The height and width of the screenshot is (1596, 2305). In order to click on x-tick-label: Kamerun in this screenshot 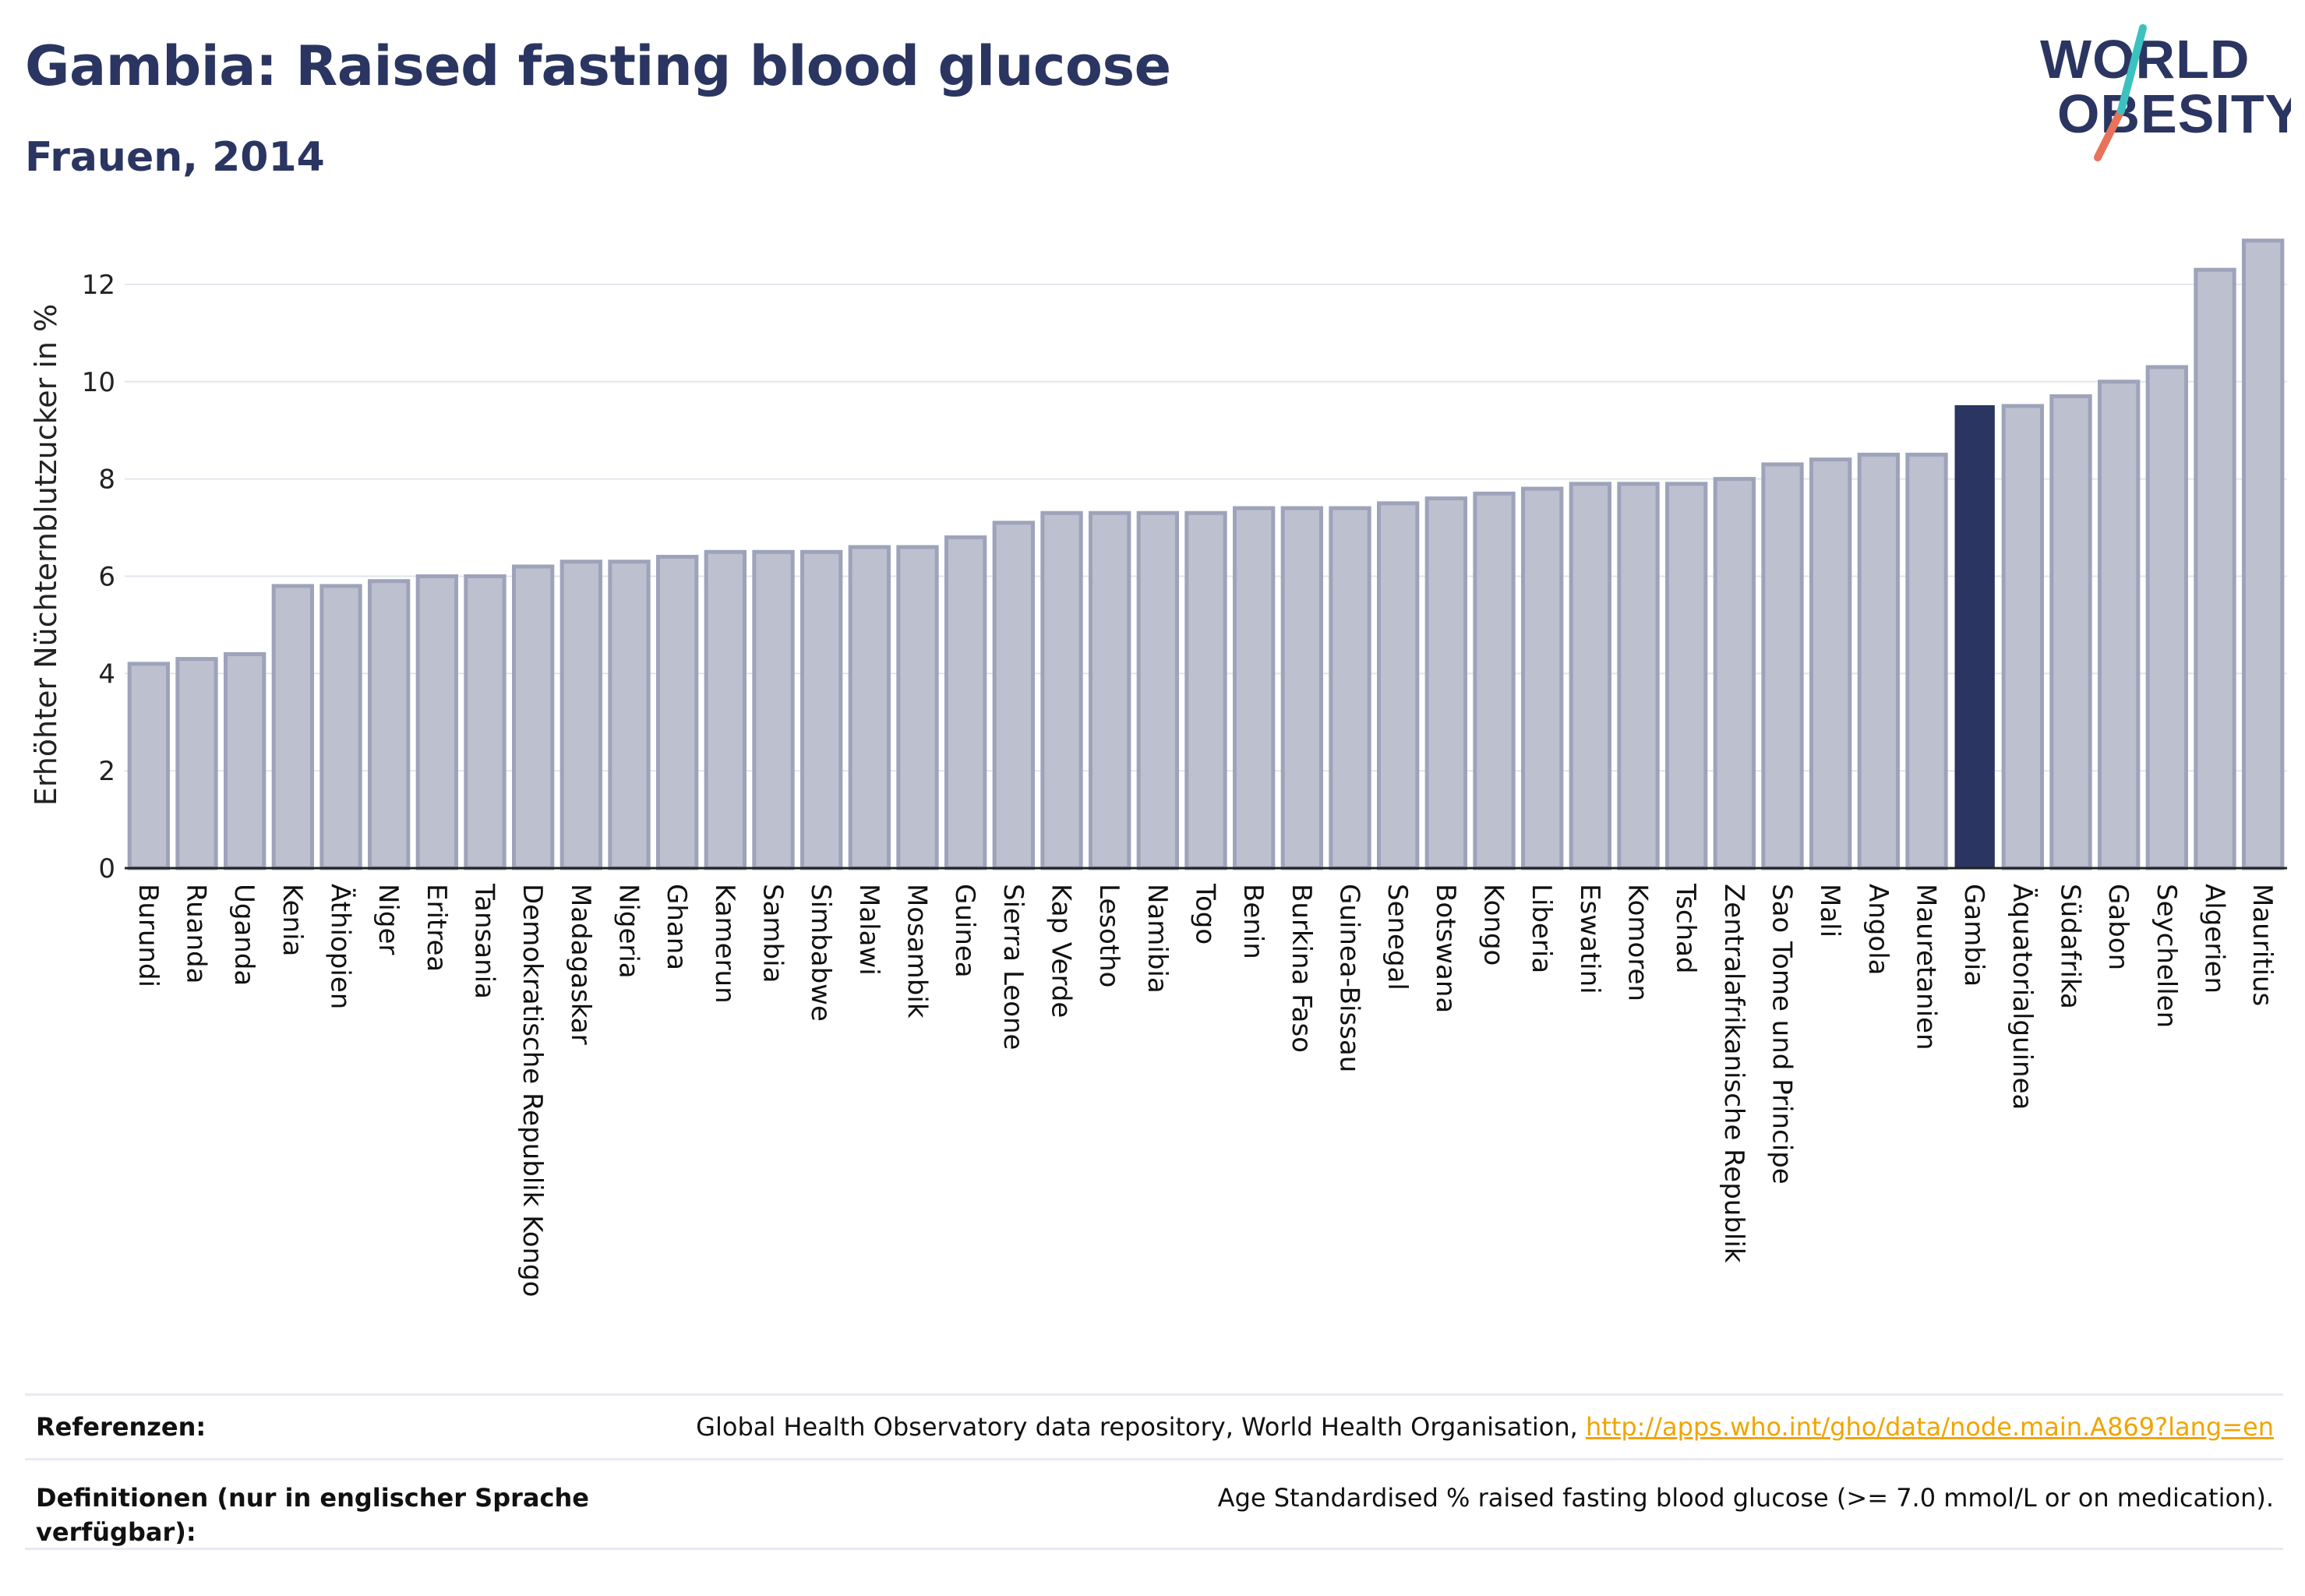, I will do `click(724, 944)`.